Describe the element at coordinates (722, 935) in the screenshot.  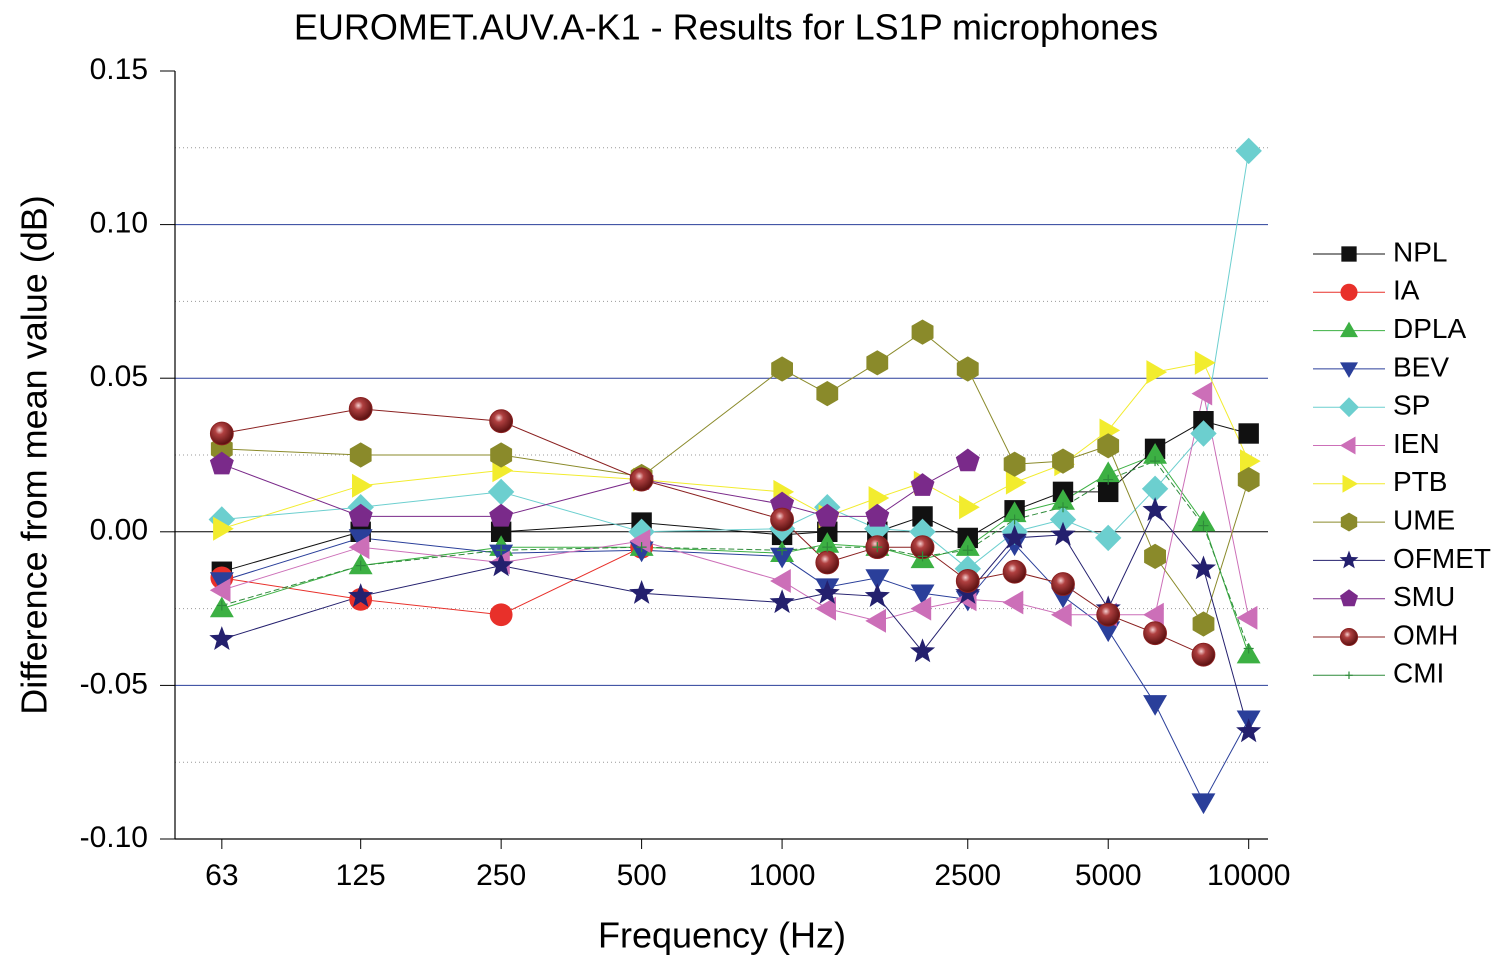
I see `x-axis-label: Frequency (Hz)` at that location.